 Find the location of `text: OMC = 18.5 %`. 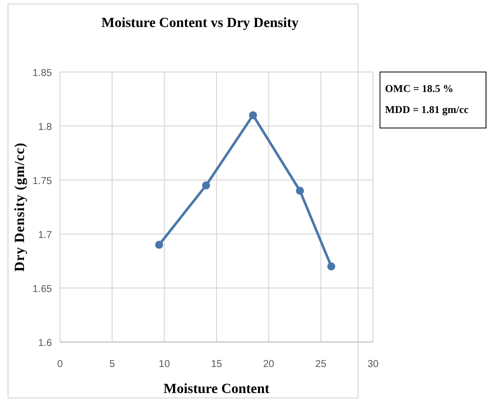

text: OMC = 18.5 % is located at coordinates (419, 89).